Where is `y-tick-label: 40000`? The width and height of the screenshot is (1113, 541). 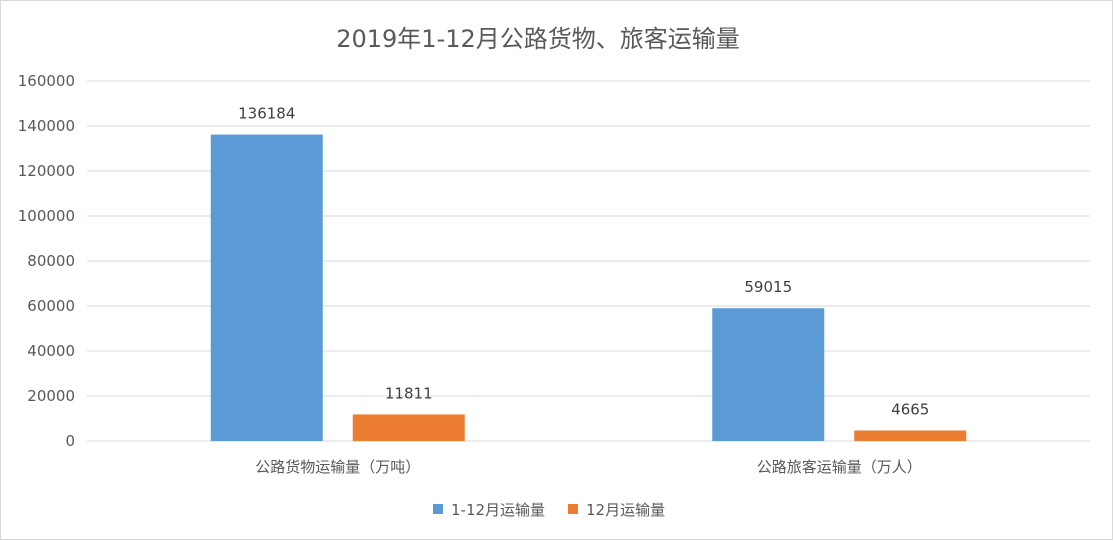
y-tick-label: 40000 is located at coordinates (51, 351).